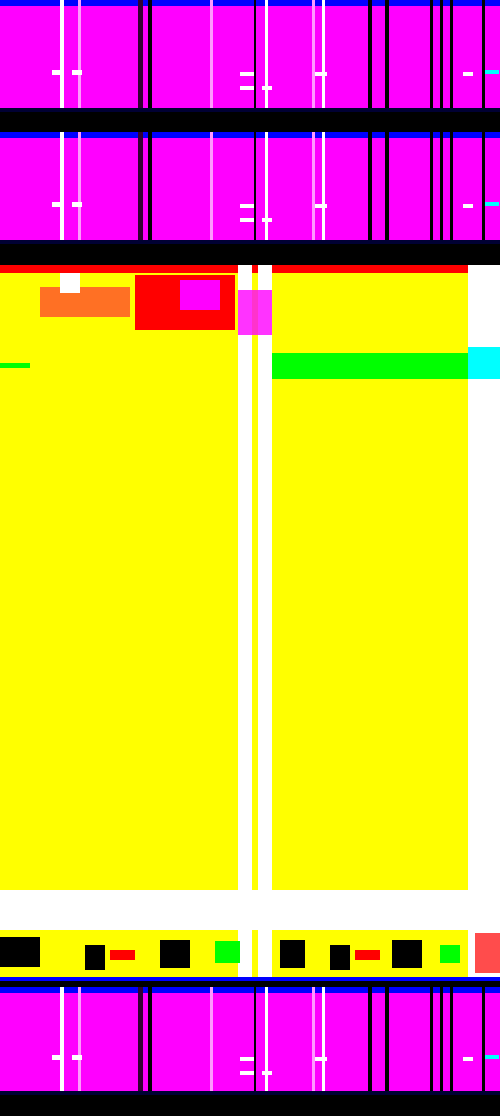  Describe the element at coordinates (15, 365) in the screenshot. I see `green-dot` at that location.